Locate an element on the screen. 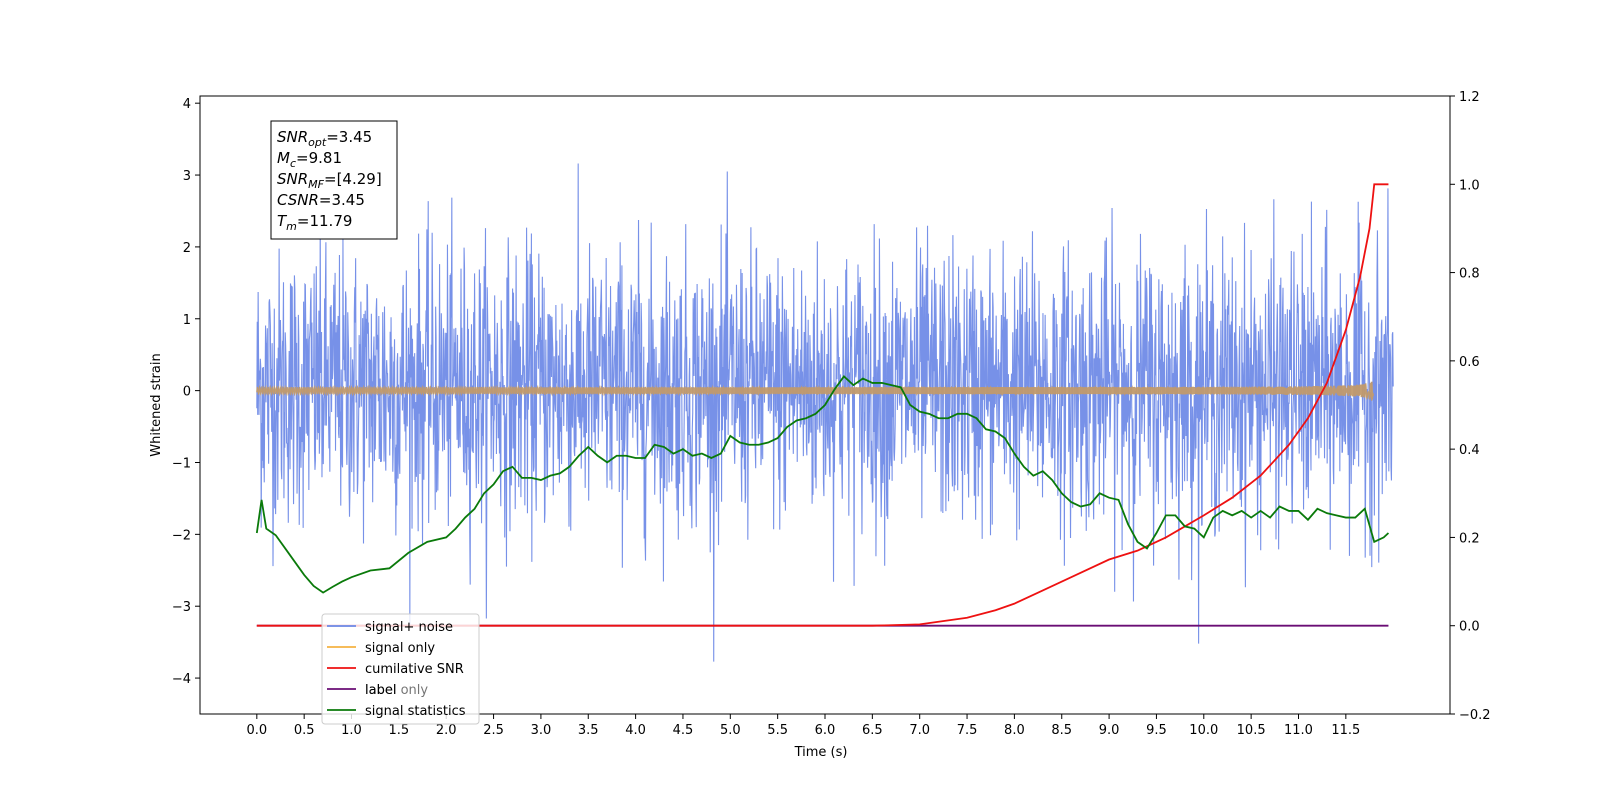 This screenshot has width=1600, height=800. y-tick-label: −3 is located at coordinates (181, 607).